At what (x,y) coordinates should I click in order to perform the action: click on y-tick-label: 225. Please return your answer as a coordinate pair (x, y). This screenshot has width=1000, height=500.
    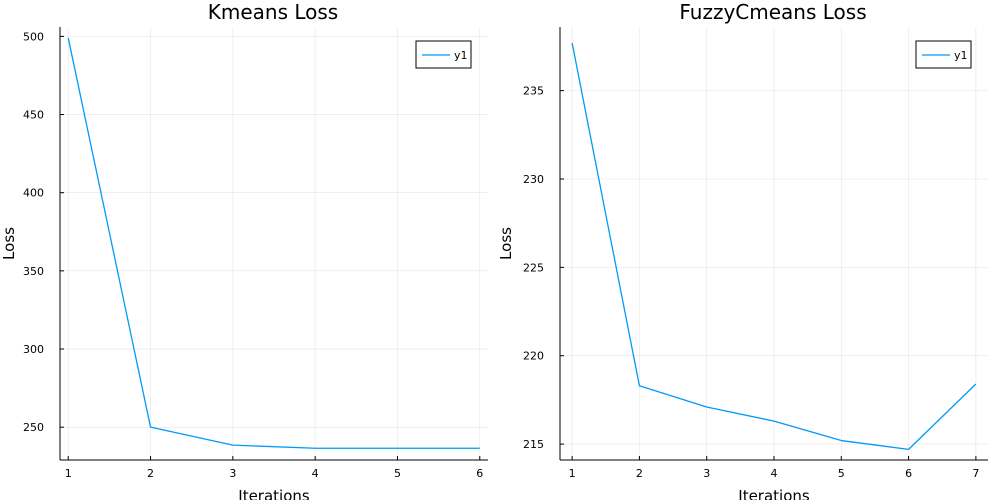
    Looking at the image, I should click on (533, 267).